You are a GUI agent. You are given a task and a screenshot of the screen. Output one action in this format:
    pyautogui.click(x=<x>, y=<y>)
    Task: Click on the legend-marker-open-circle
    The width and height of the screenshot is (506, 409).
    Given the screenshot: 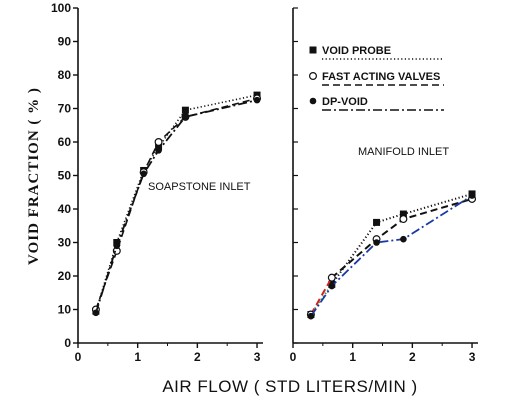 What is the action you would take?
    pyautogui.click(x=313, y=75)
    